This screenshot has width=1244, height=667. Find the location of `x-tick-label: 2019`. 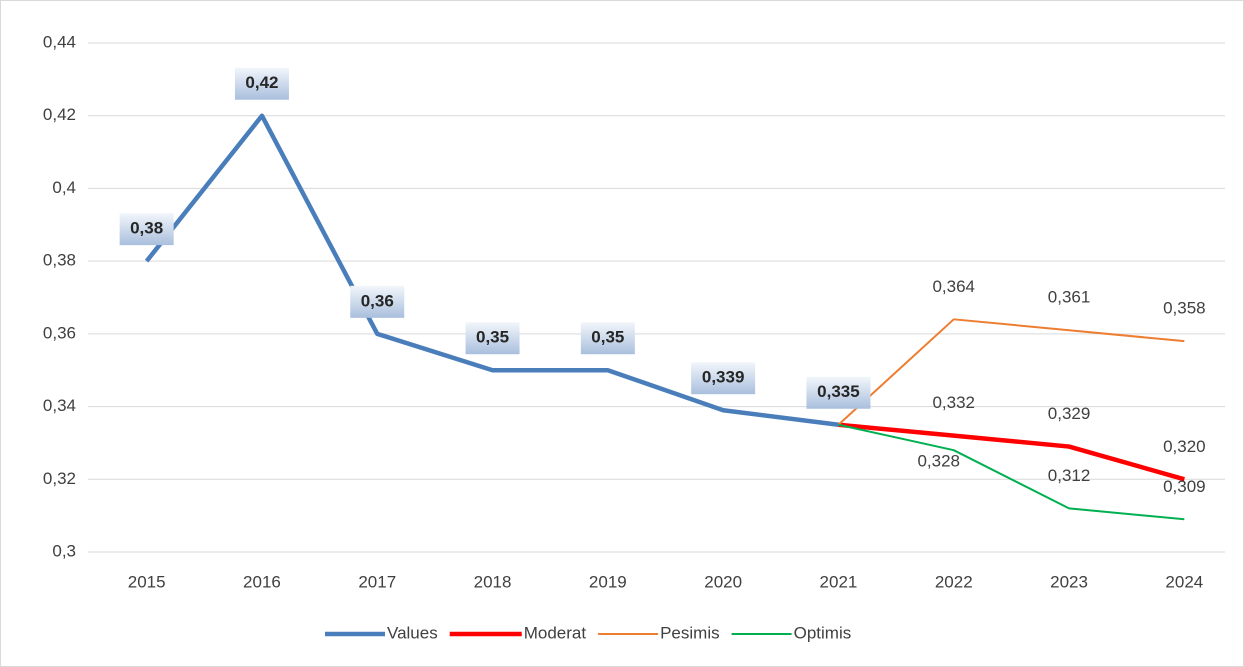

x-tick-label: 2019 is located at coordinates (608, 581).